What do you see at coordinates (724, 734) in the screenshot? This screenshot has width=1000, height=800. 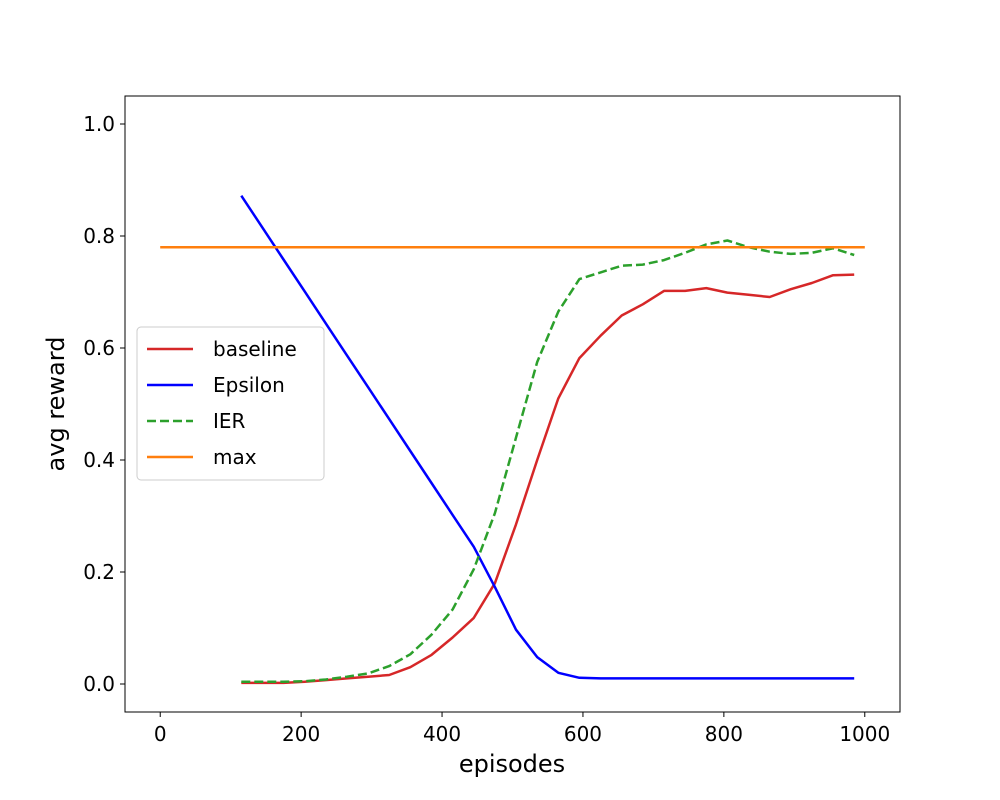 I see `x-tick-label: 800` at bounding box center [724, 734].